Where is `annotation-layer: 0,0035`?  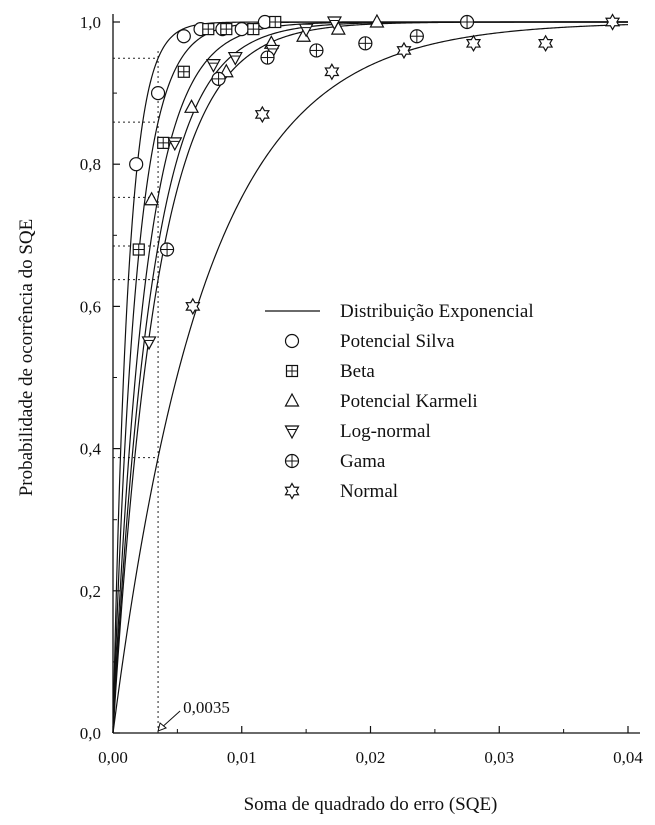
annotation-layer: 0,0035 is located at coordinates (193, 715).